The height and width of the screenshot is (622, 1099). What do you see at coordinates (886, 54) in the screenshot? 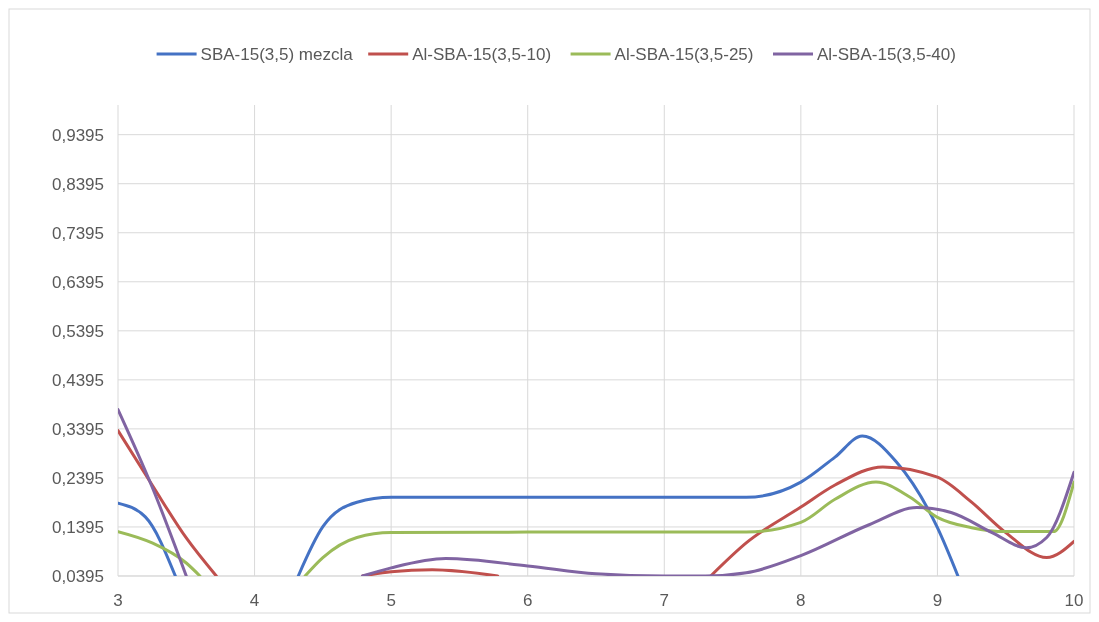
I see `legend-label: Al-SBA-15(3,5-40)` at bounding box center [886, 54].